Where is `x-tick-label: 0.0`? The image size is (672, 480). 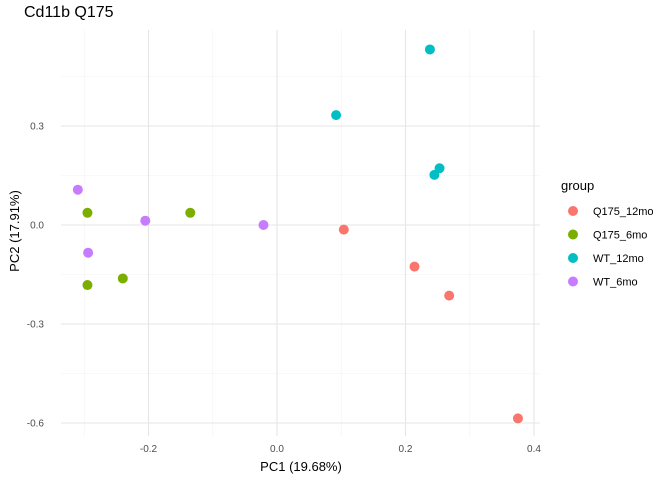 x-tick-label: 0.0 is located at coordinates (277, 449).